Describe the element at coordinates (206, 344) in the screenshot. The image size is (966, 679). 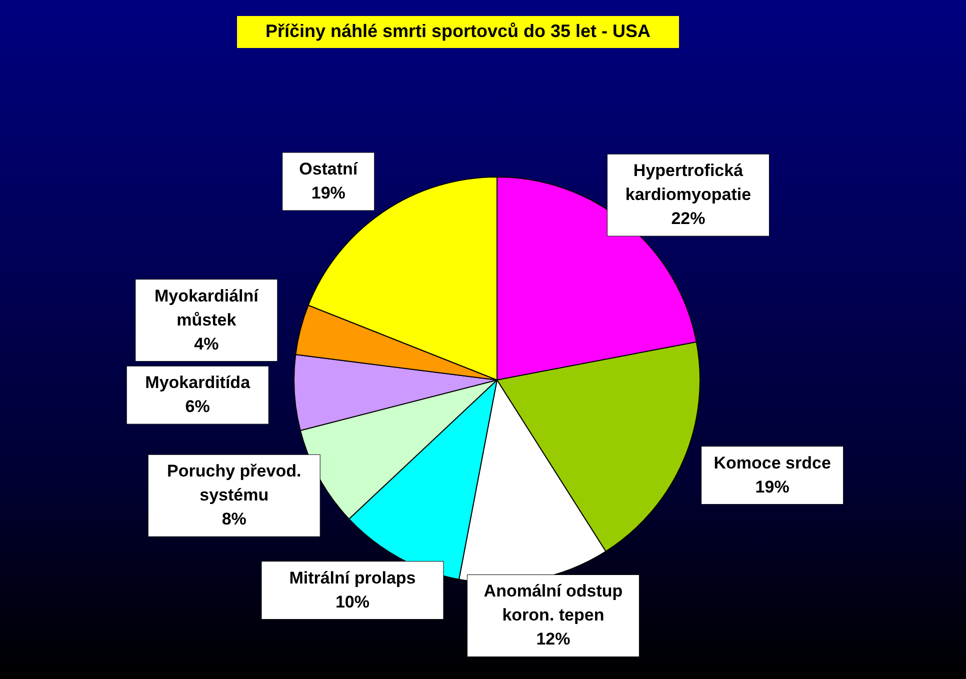
I see `data-label: 4%` at that location.